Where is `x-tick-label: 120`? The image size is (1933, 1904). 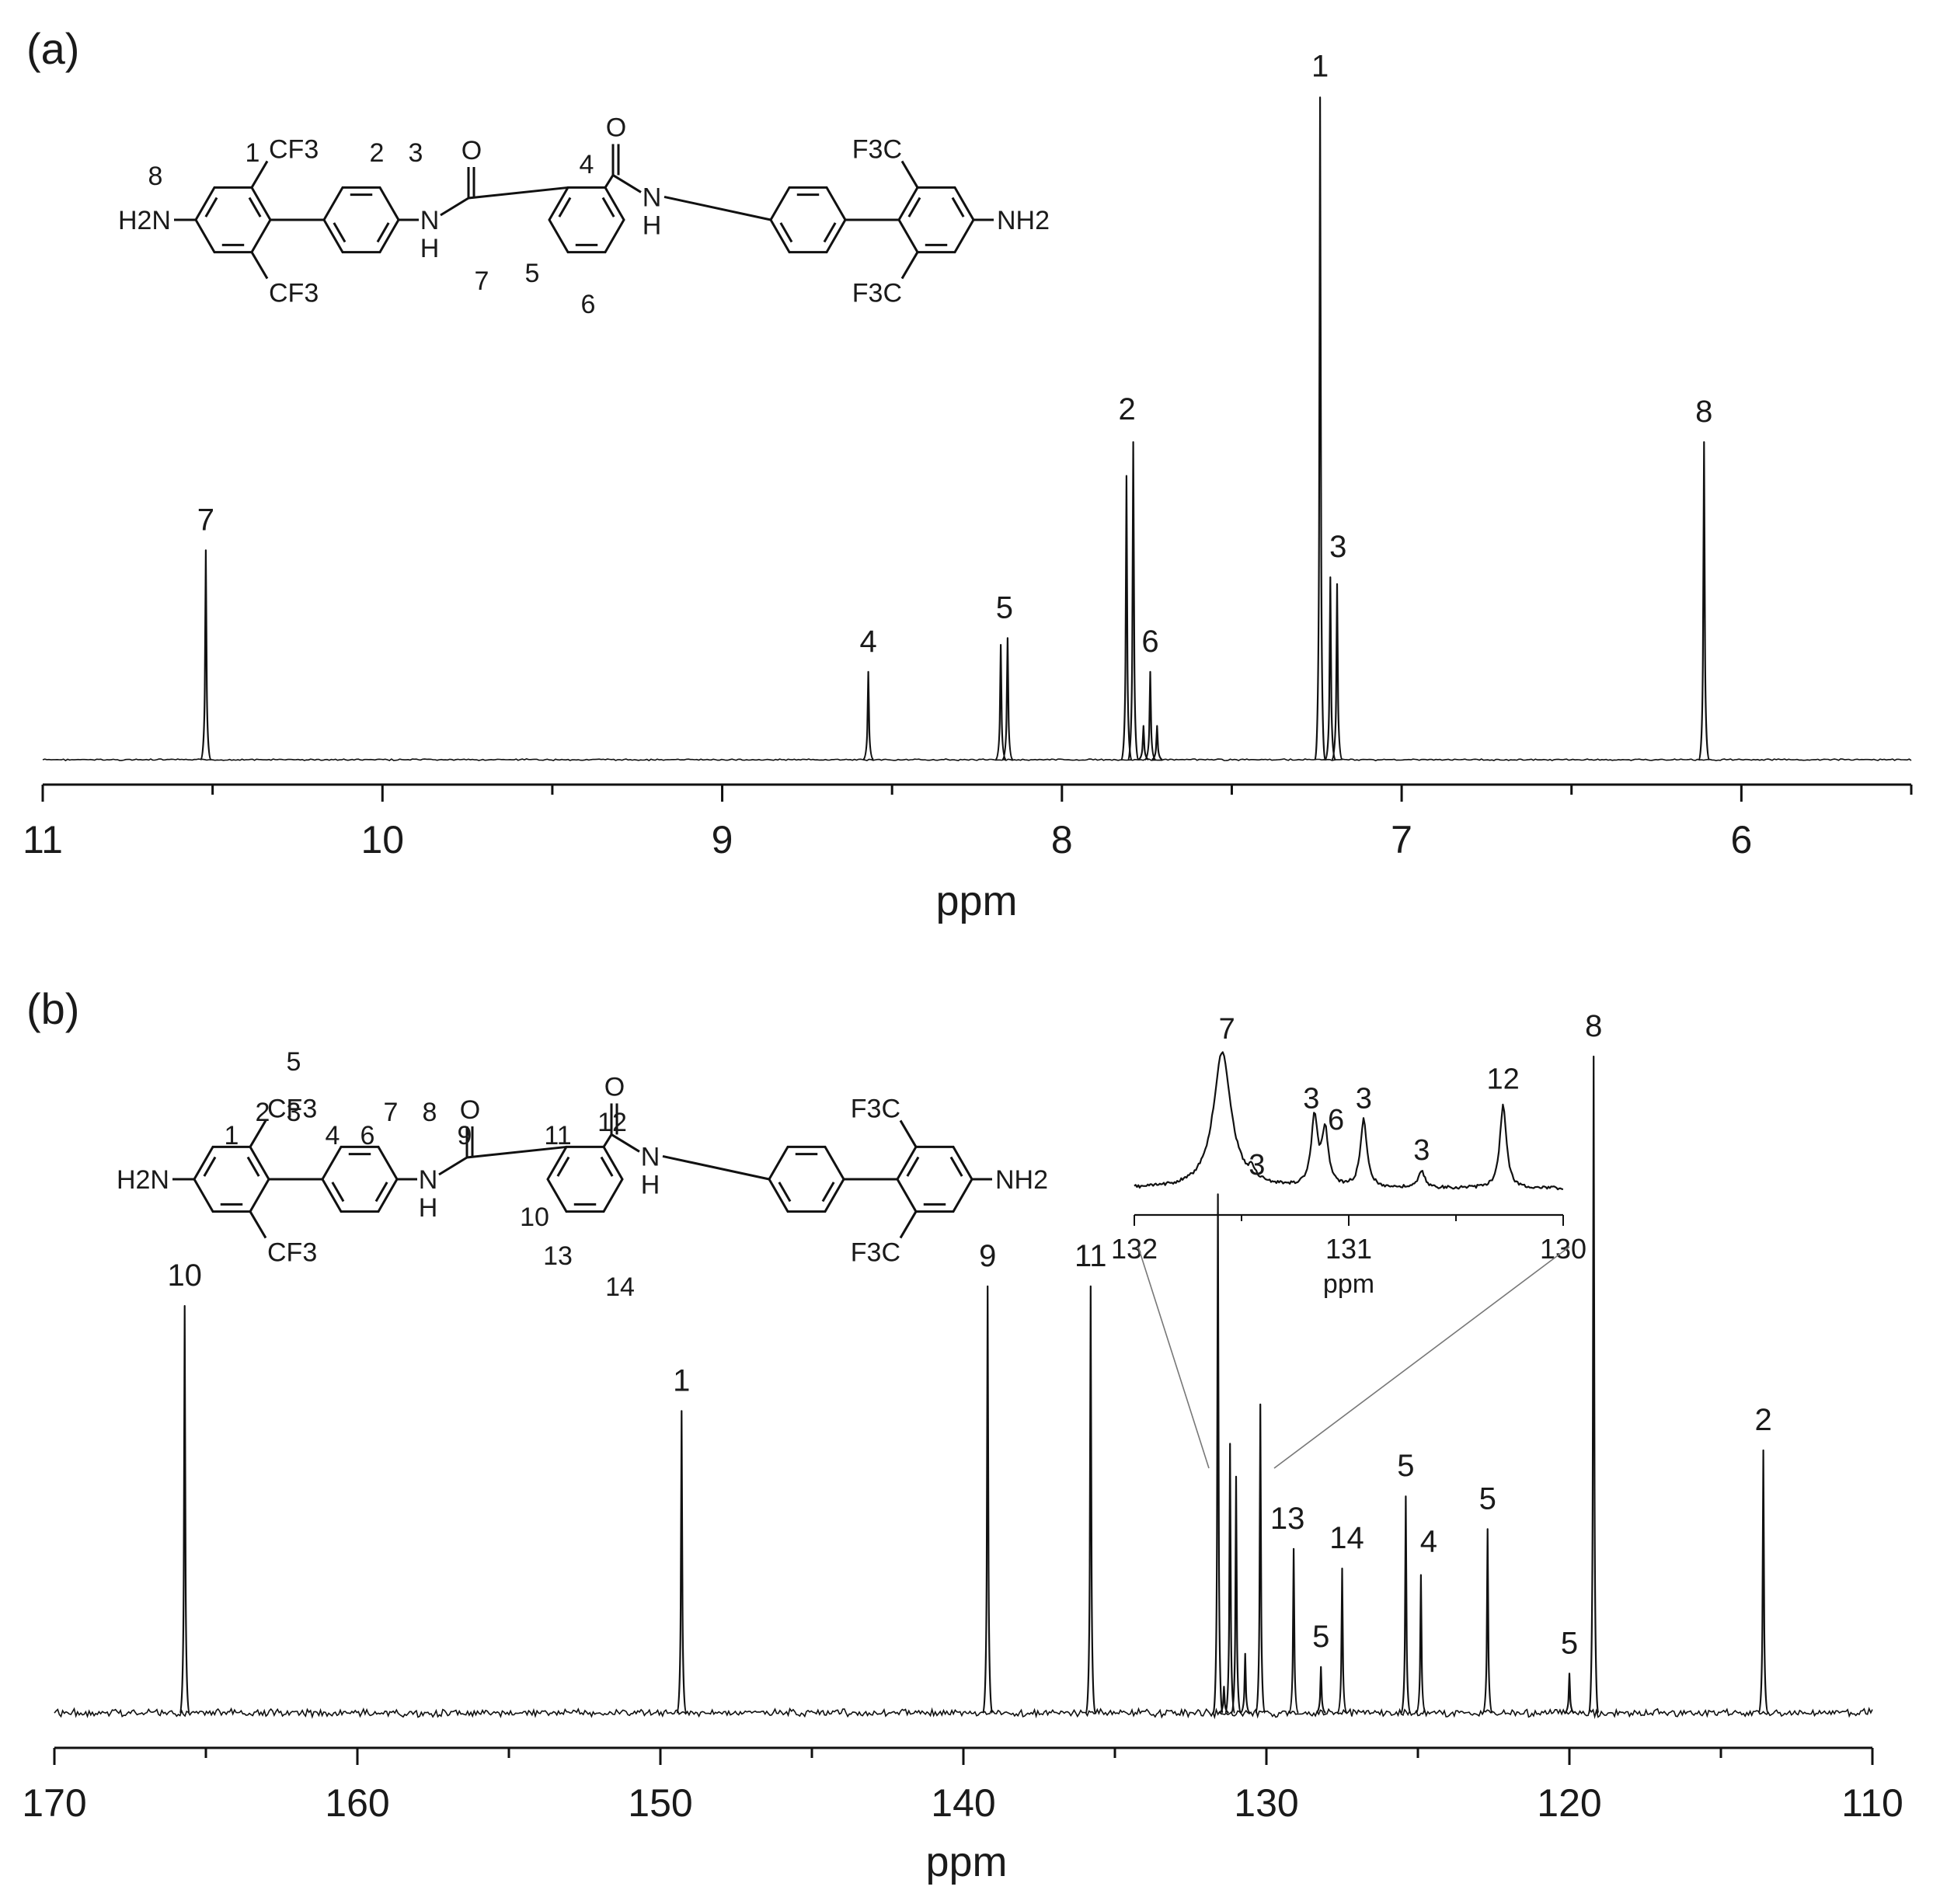
x-tick-label: 120 is located at coordinates (1569, 1803).